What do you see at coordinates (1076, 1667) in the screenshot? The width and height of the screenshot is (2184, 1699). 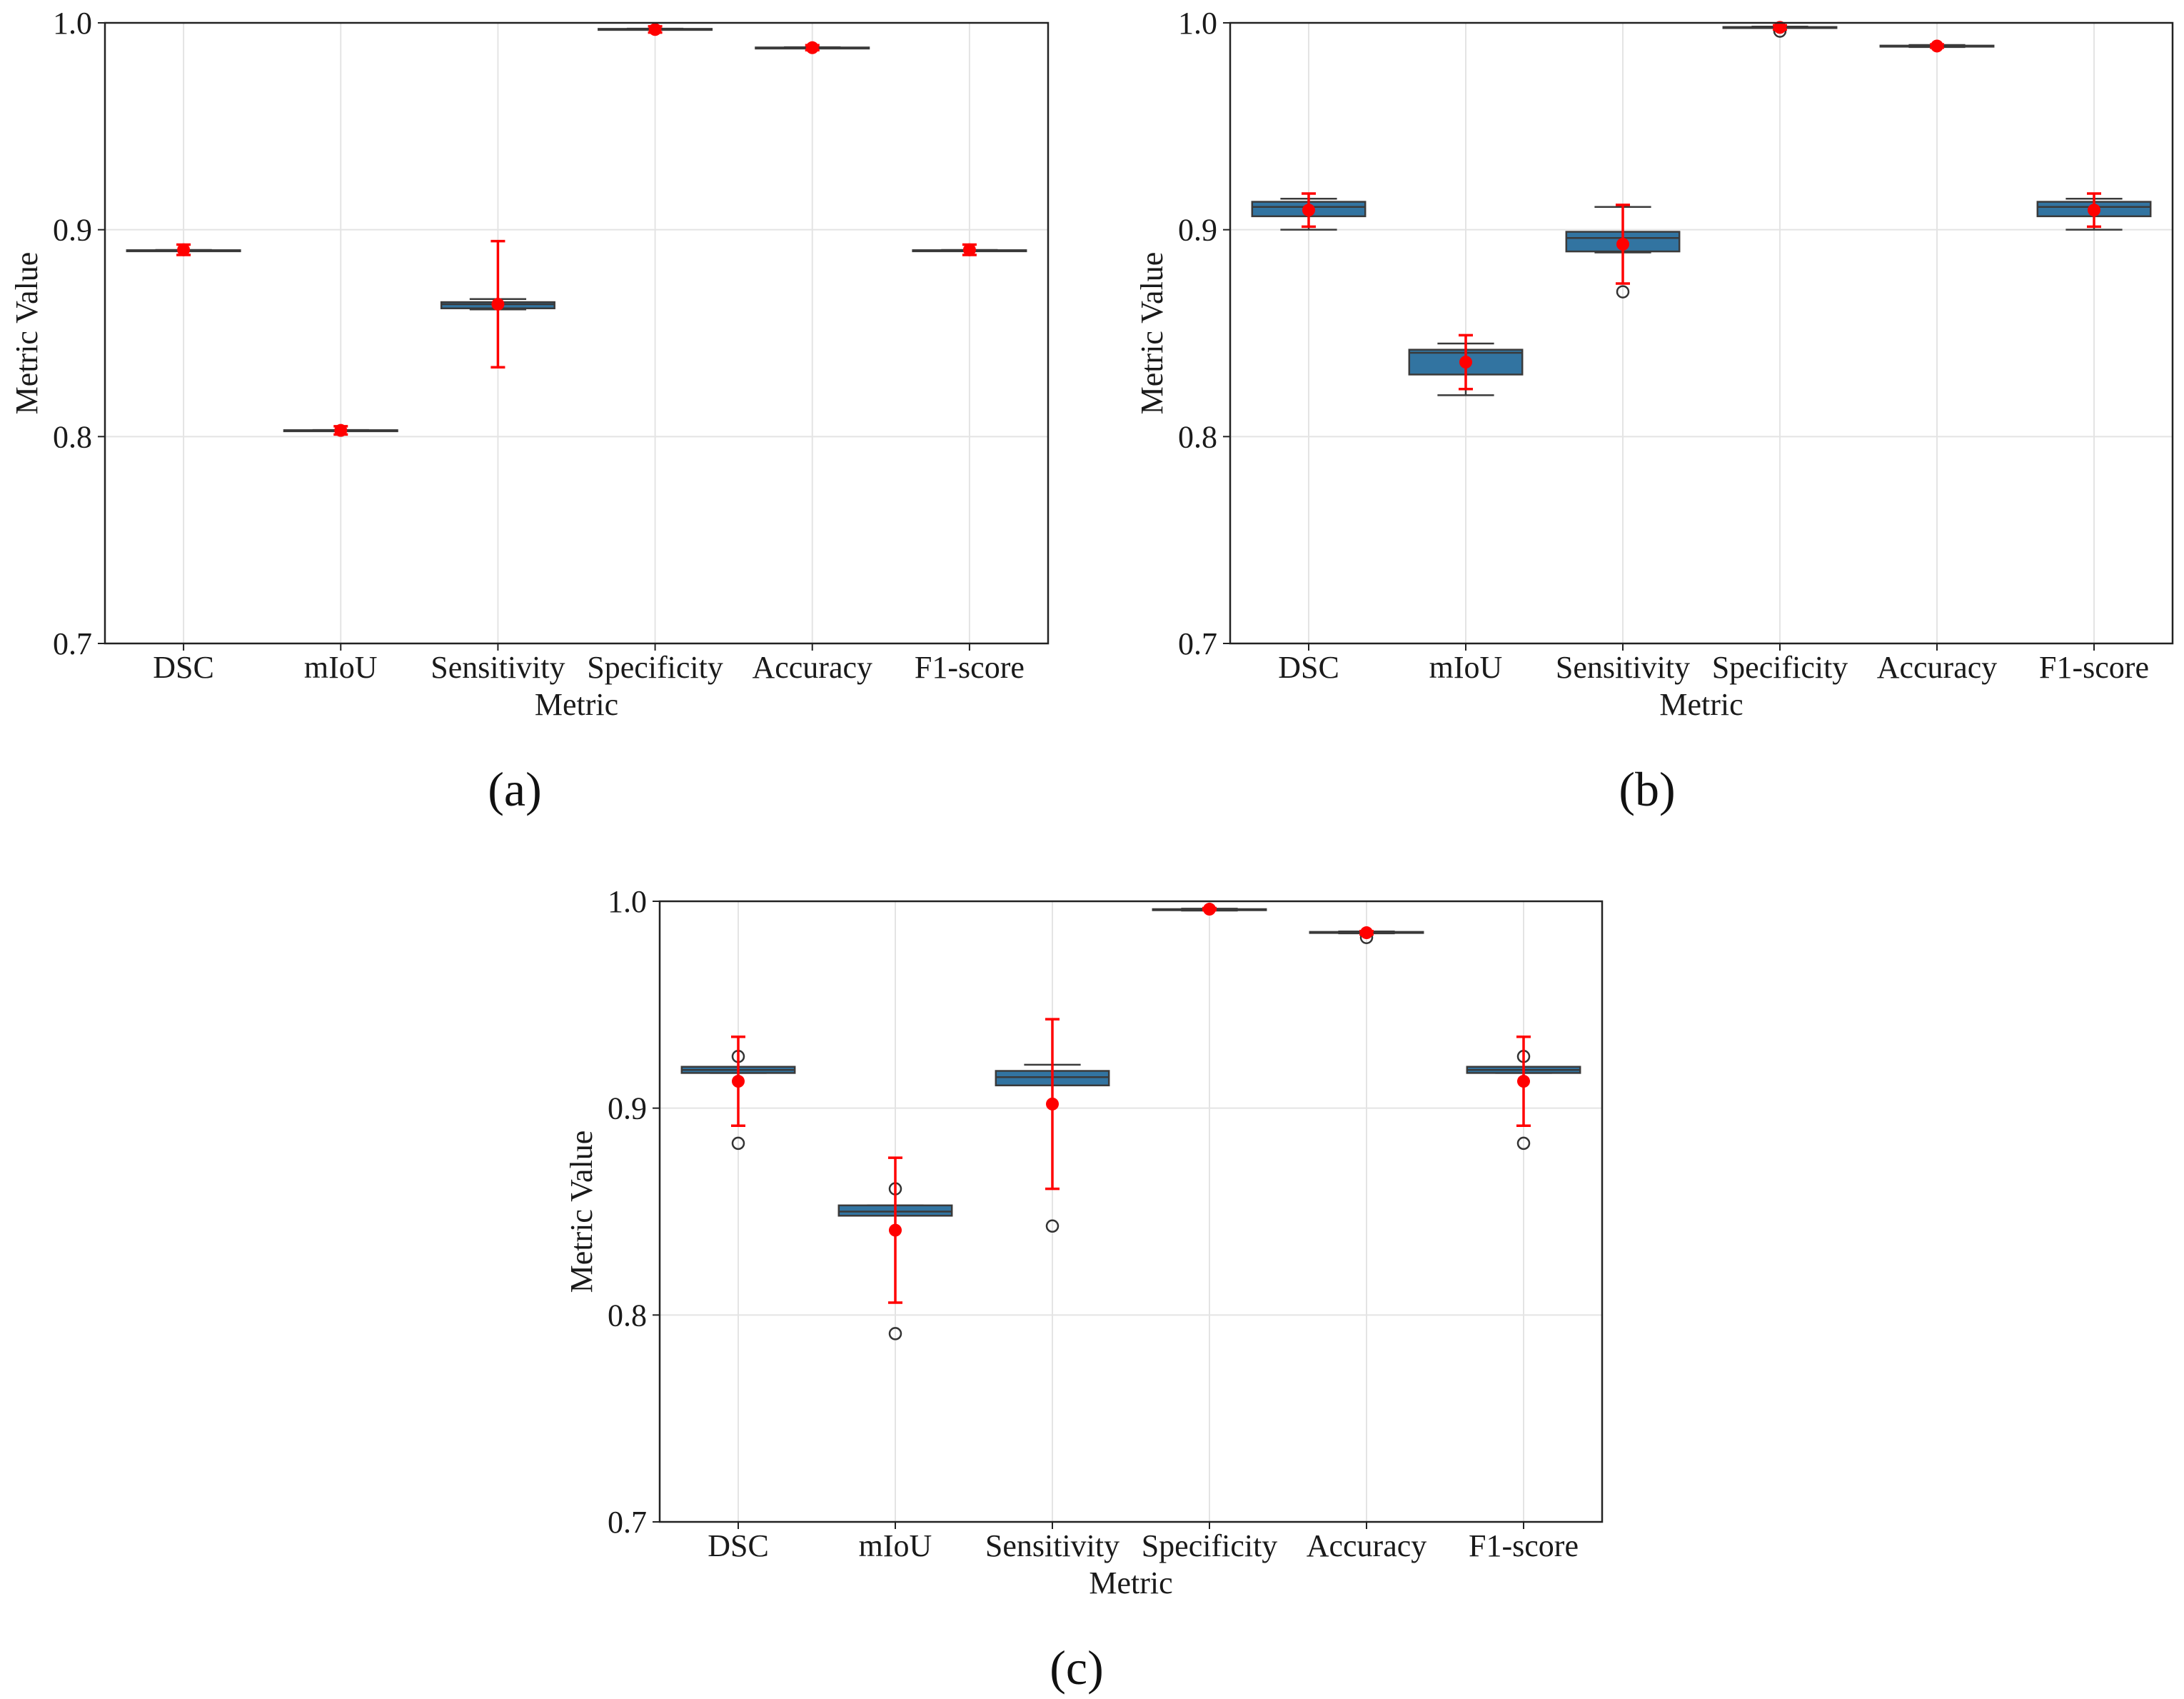 I see `panel-label: (c)` at bounding box center [1076, 1667].